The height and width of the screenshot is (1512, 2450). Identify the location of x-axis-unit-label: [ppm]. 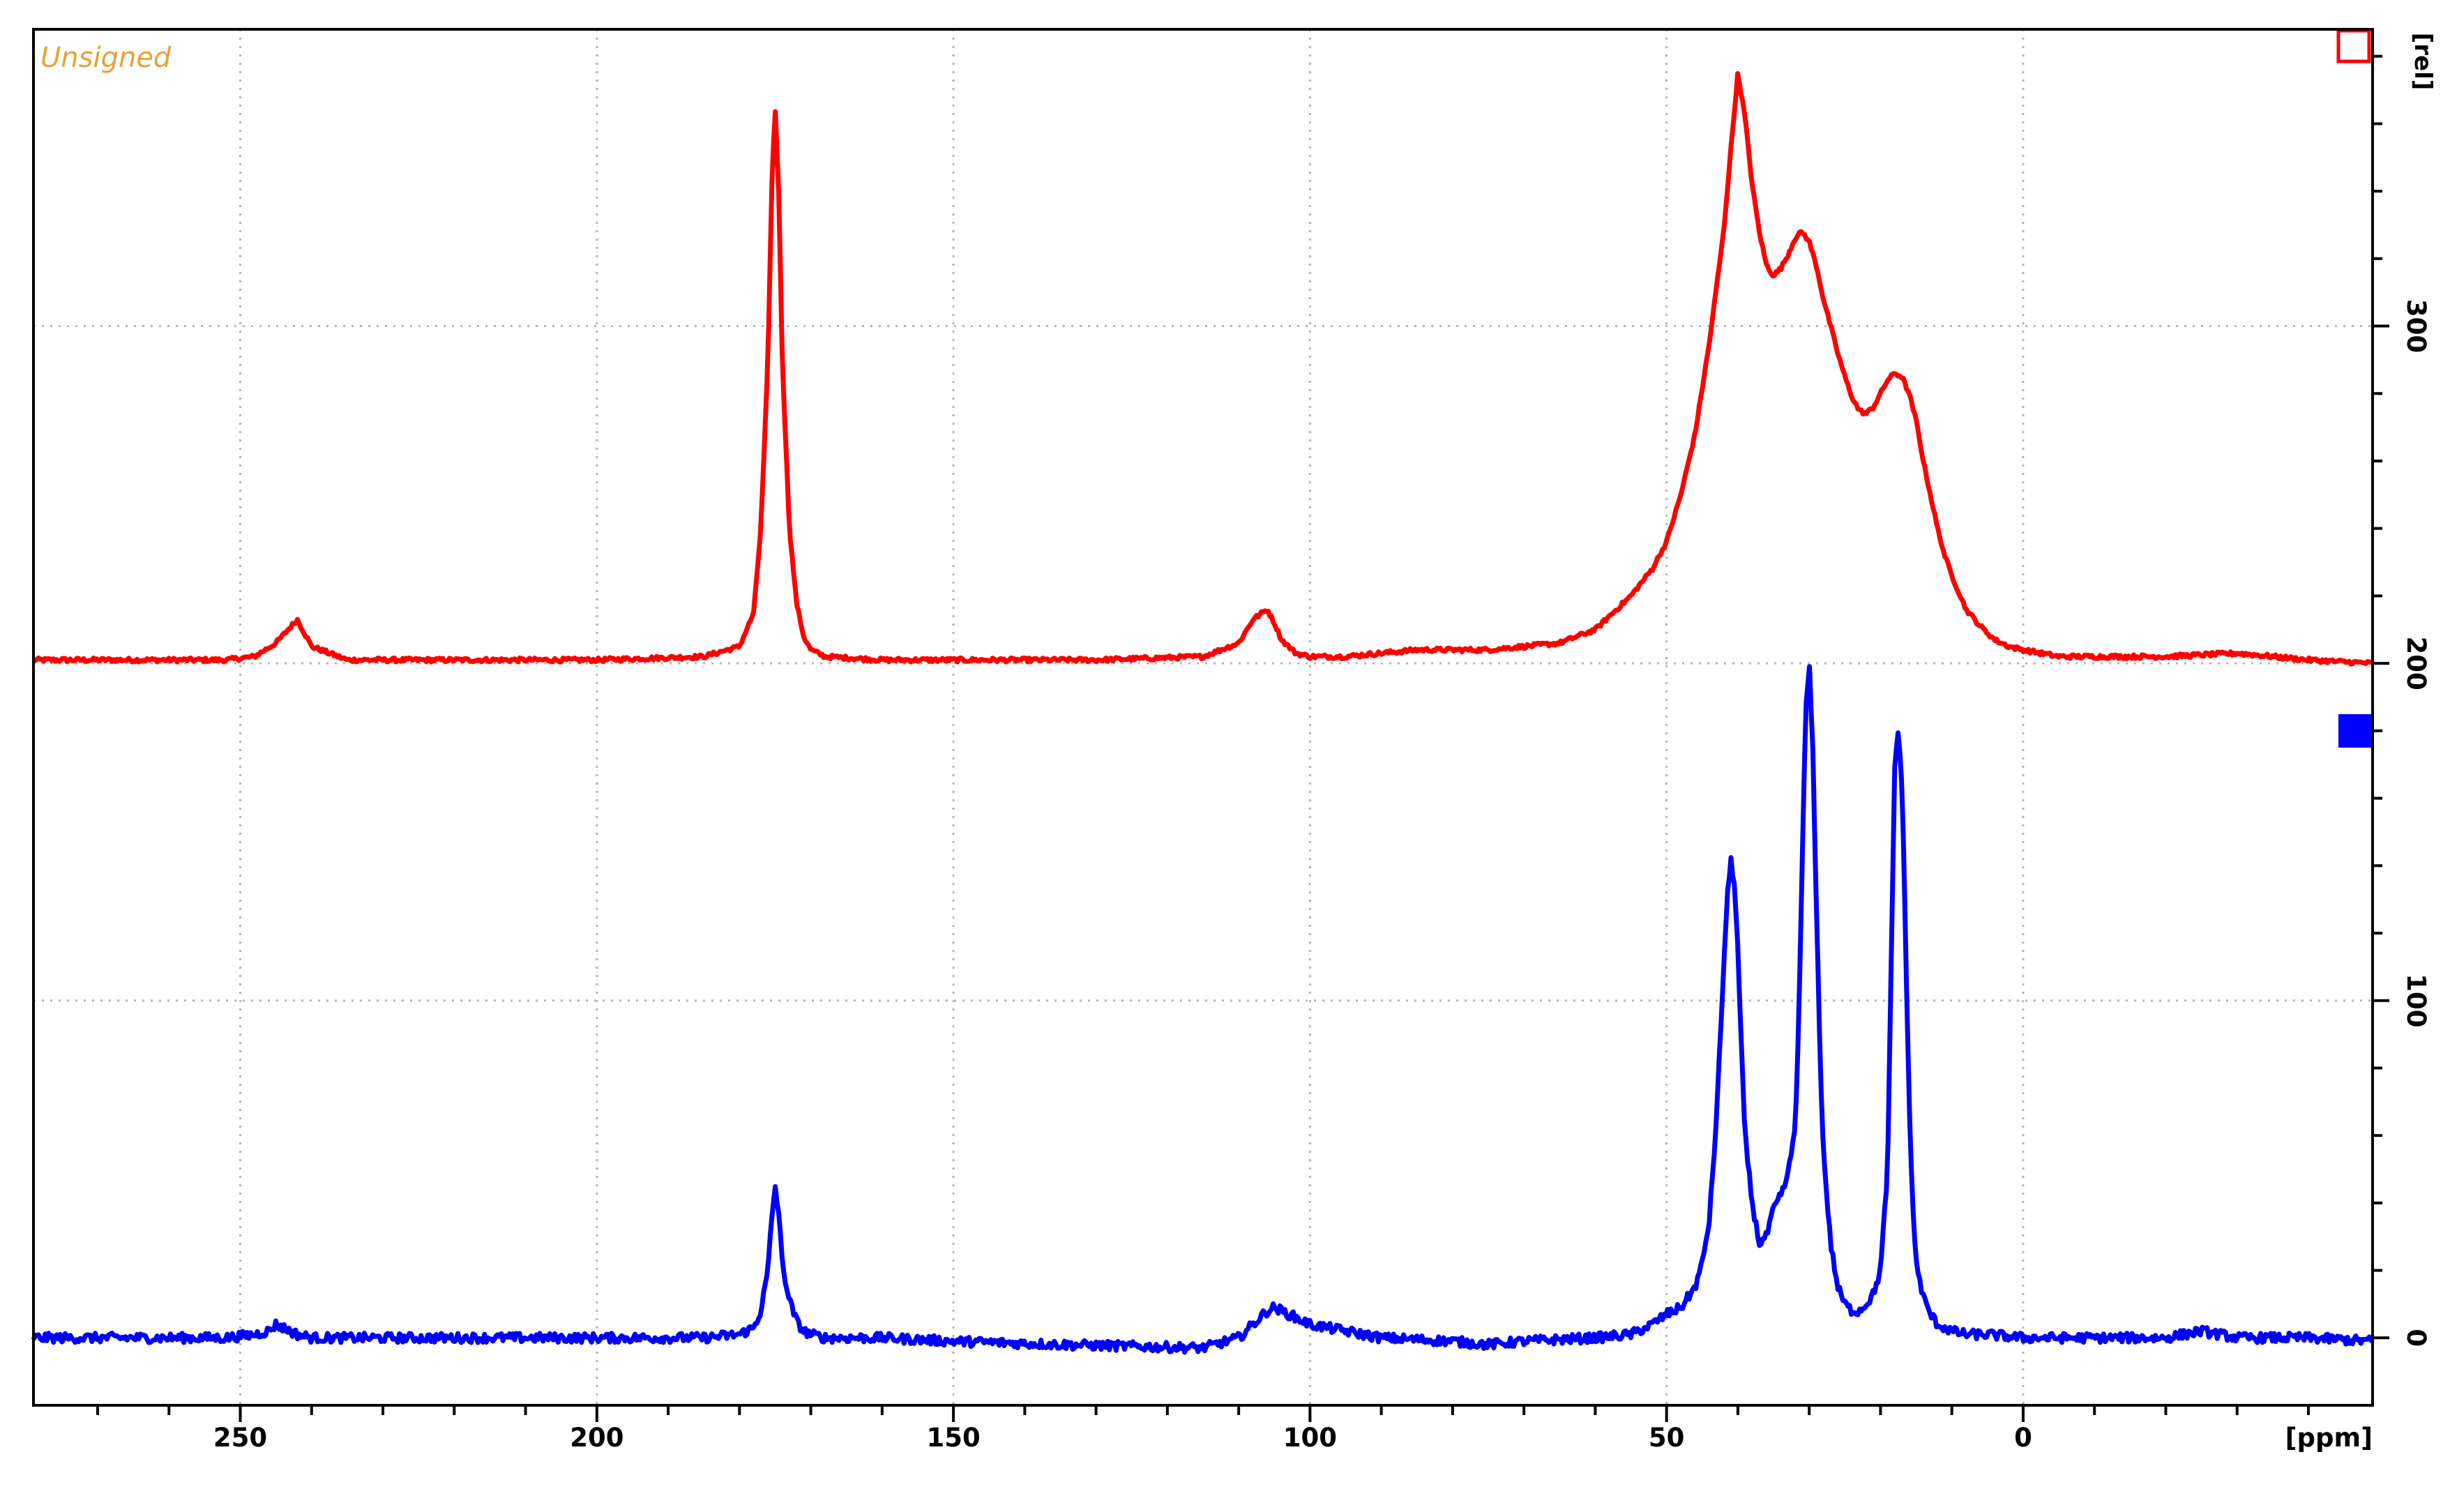
(2329, 1438).